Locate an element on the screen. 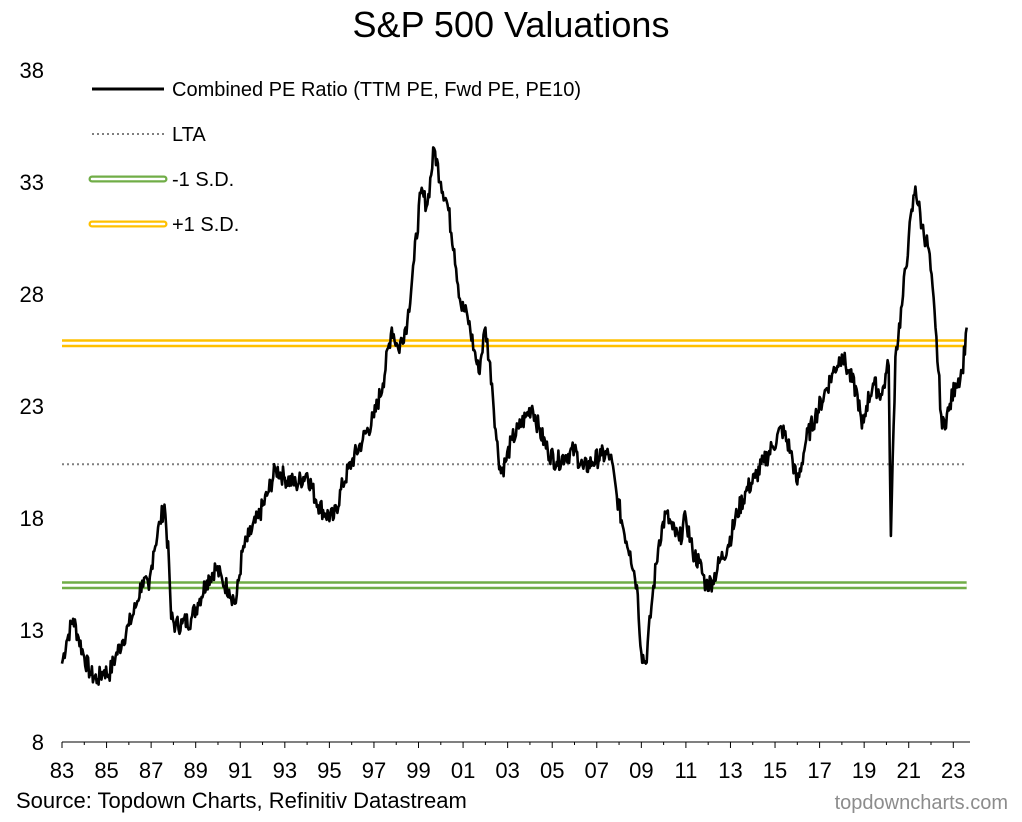 This screenshot has height=822, width=1022. x-tick-label: 93 is located at coordinates (285, 770).